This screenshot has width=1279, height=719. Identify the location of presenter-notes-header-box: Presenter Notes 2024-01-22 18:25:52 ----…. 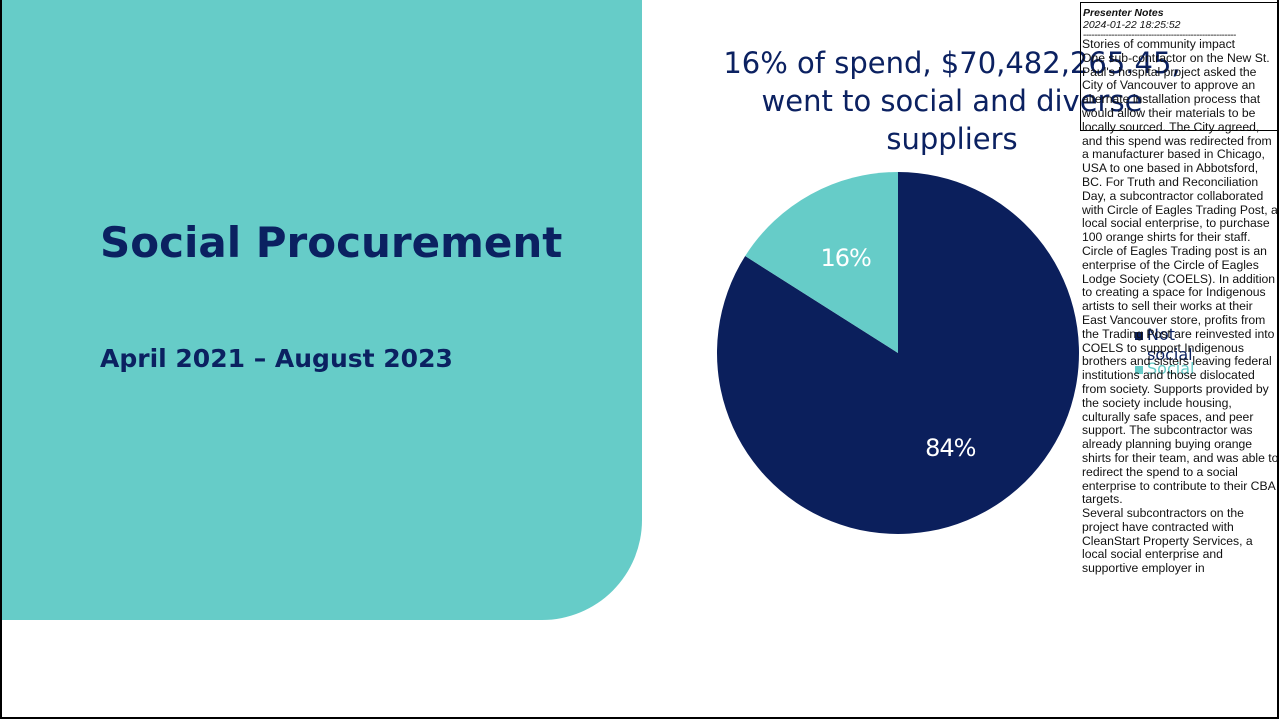
(1178, 66).